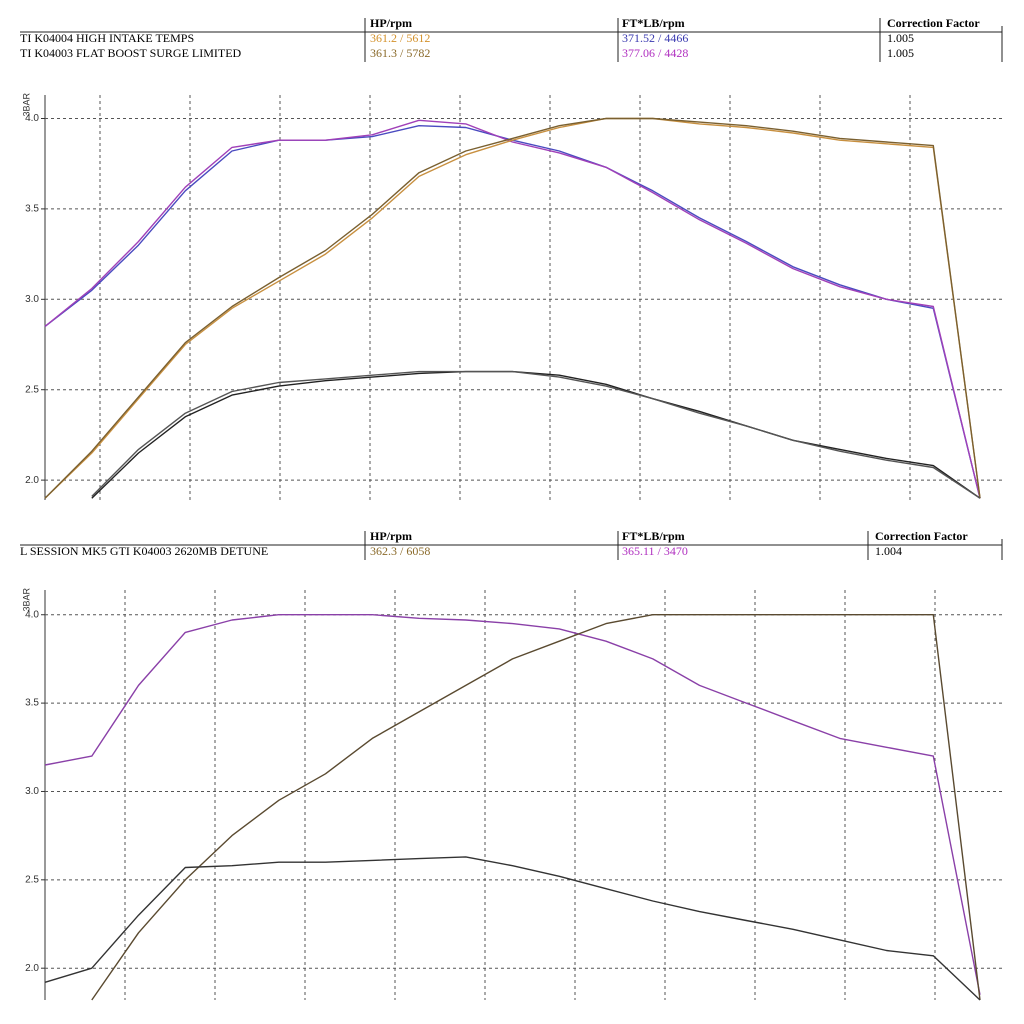  I want to click on hp-peak: 362.3 / 6058, so click(400, 551).